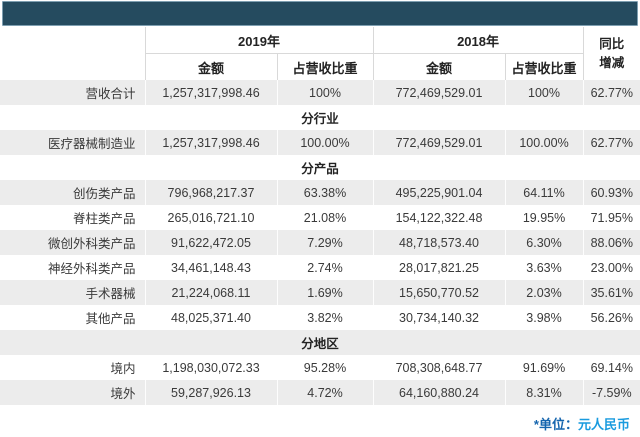 This screenshot has width=640, height=437. I want to click on header-row-metrics: 金额 占营收比重 金额 占营收比重, so click(320, 66).